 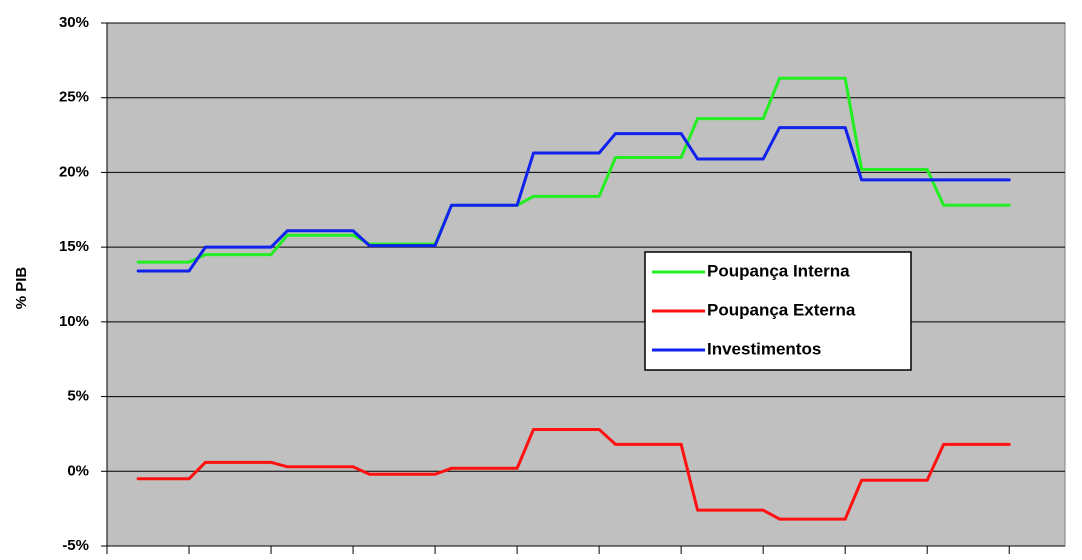 I want to click on y-tick-label: 5%, so click(x=78, y=396).